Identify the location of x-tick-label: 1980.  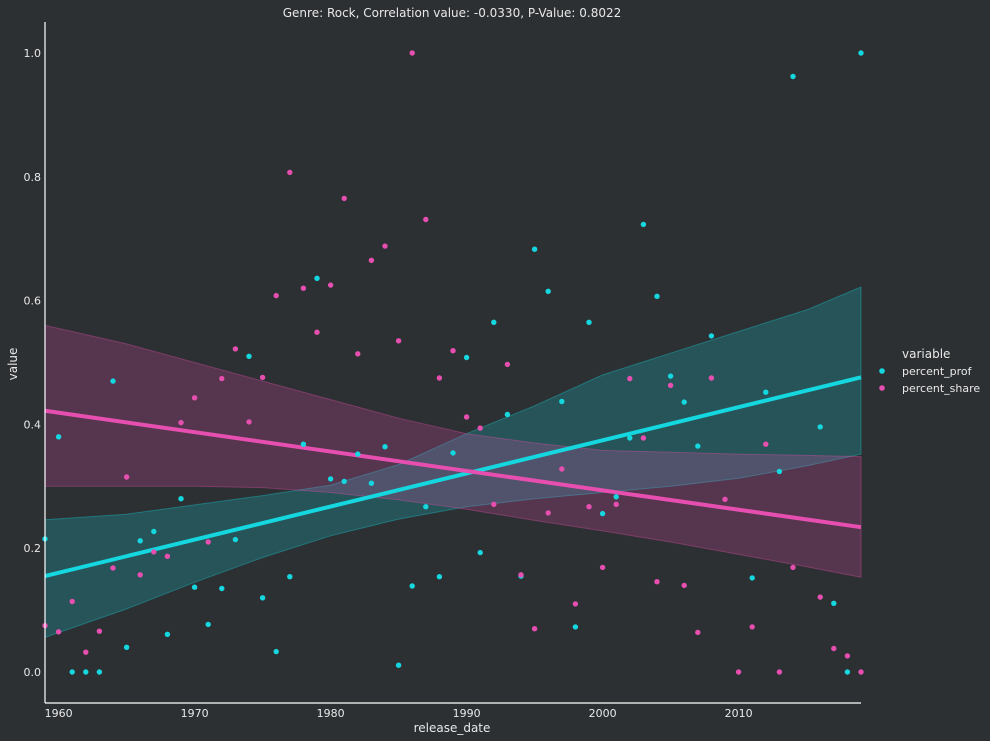
(331, 713).